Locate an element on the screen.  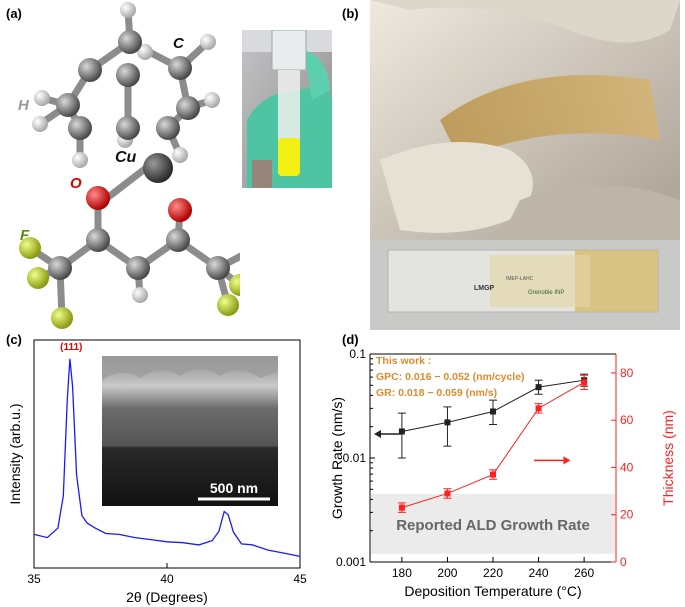
y-right-tick-label-3: 60 is located at coordinates (627, 420).